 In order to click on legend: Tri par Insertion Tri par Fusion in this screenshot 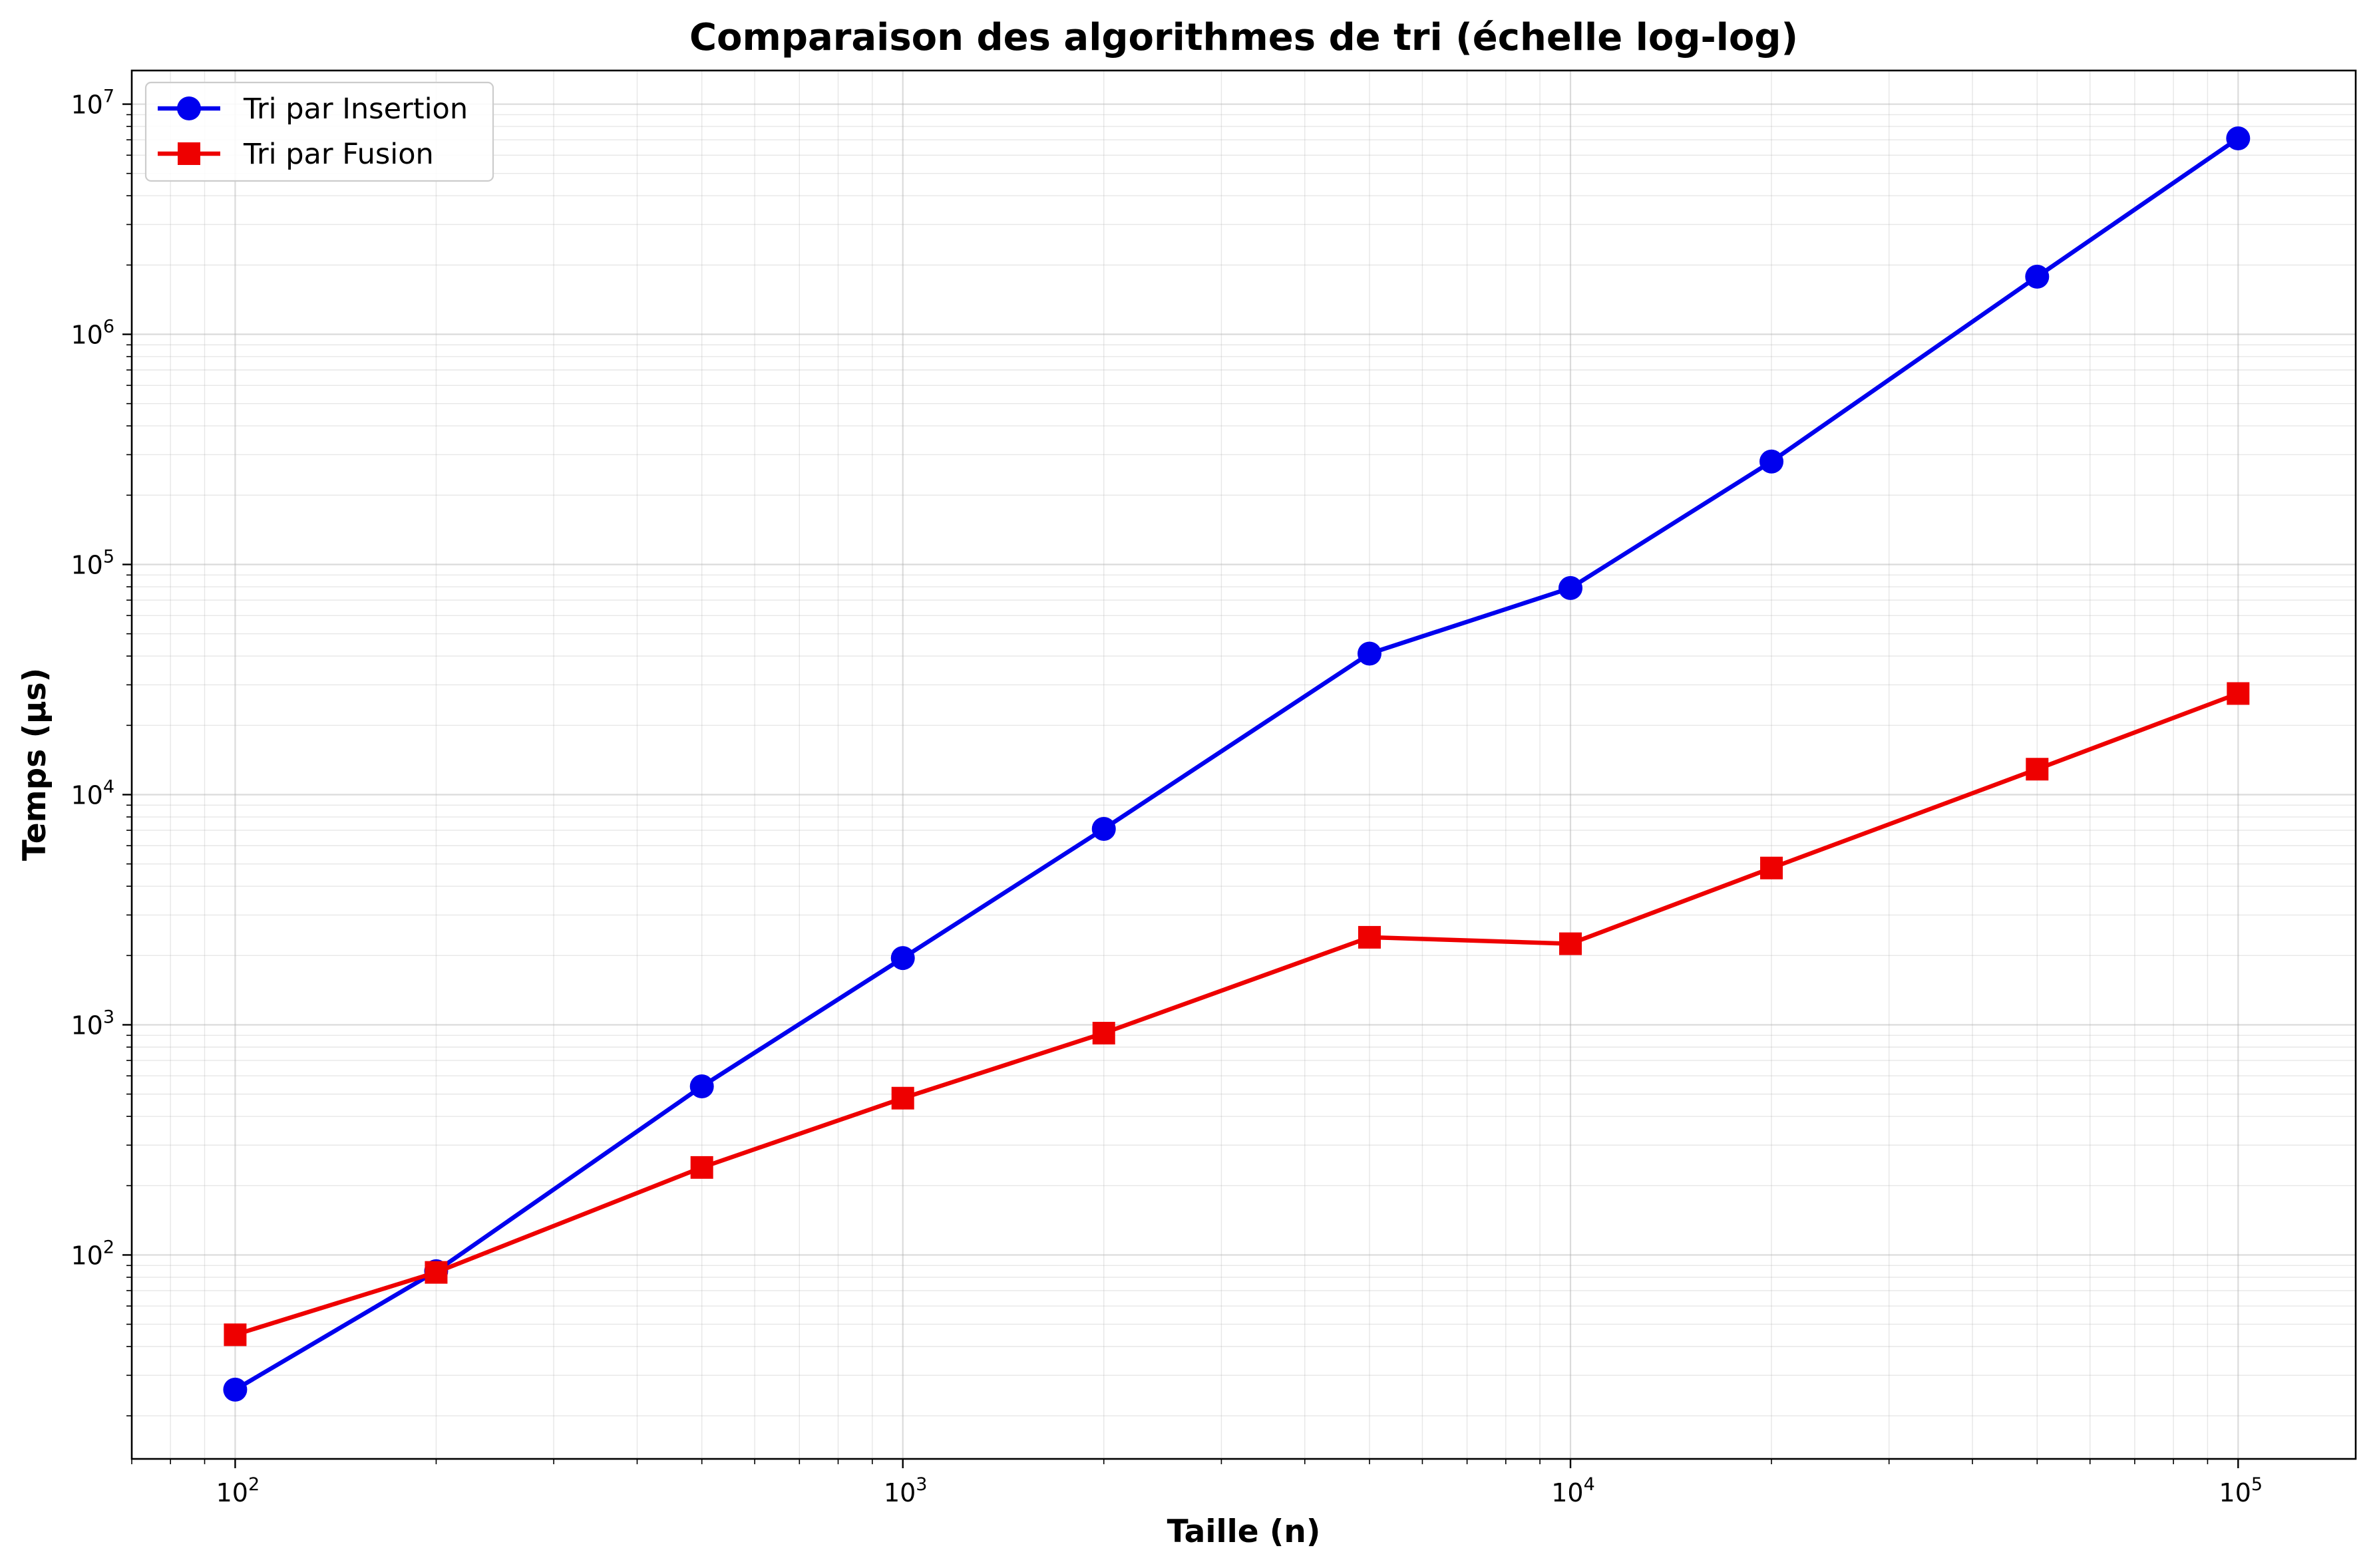, I will do `click(319, 131)`.